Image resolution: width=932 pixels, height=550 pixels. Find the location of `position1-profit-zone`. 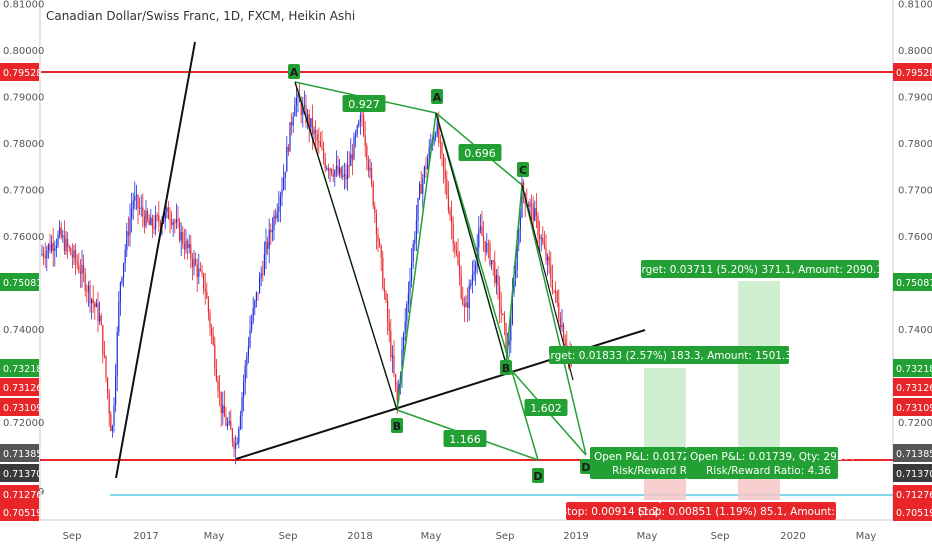

position1-profit-zone is located at coordinates (665, 414).